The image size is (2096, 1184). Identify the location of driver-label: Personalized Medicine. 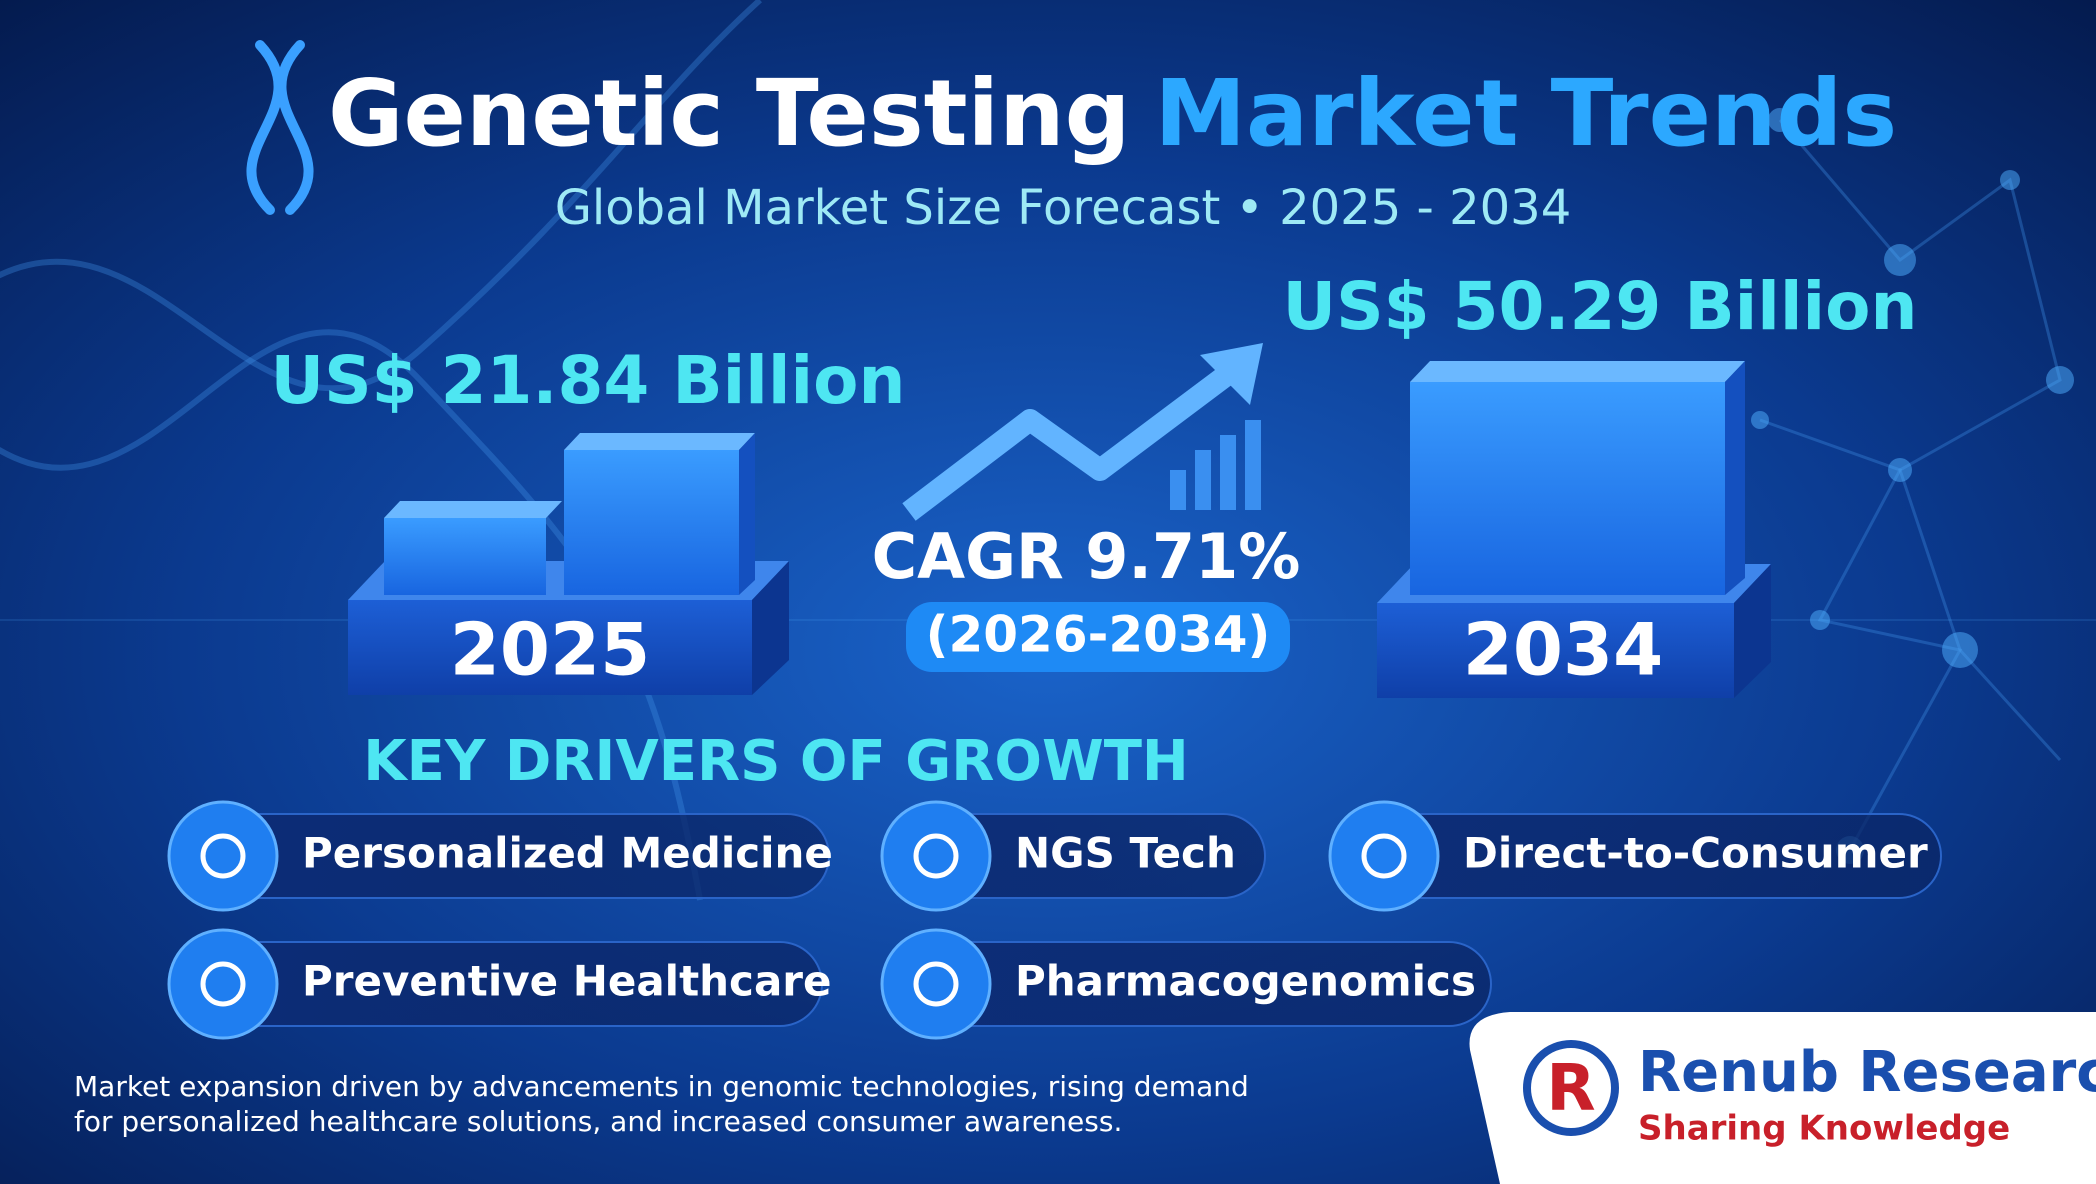
(567, 853).